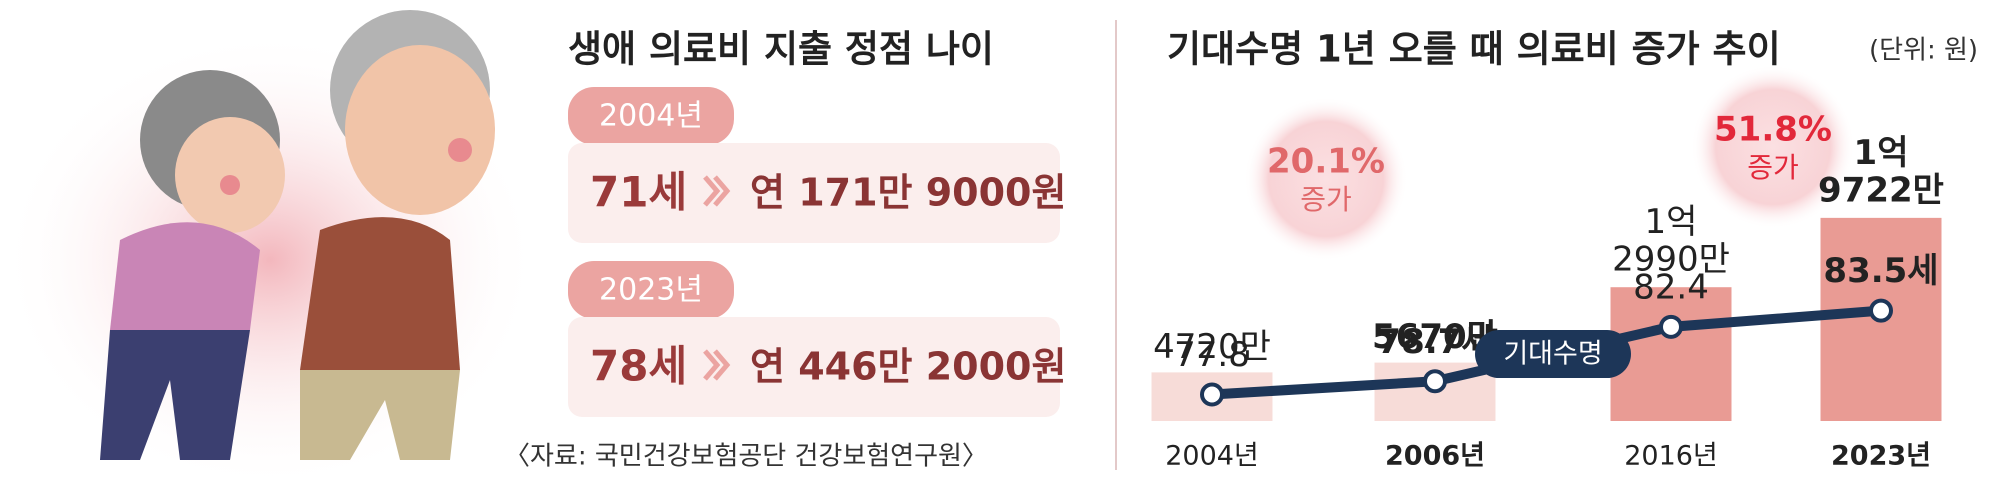 This screenshot has height=486, width=2000. What do you see at coordinates (1434, 342) in the screenshot?
I see `life-value-label: 78.7세` at bounding box center [1434, 342].